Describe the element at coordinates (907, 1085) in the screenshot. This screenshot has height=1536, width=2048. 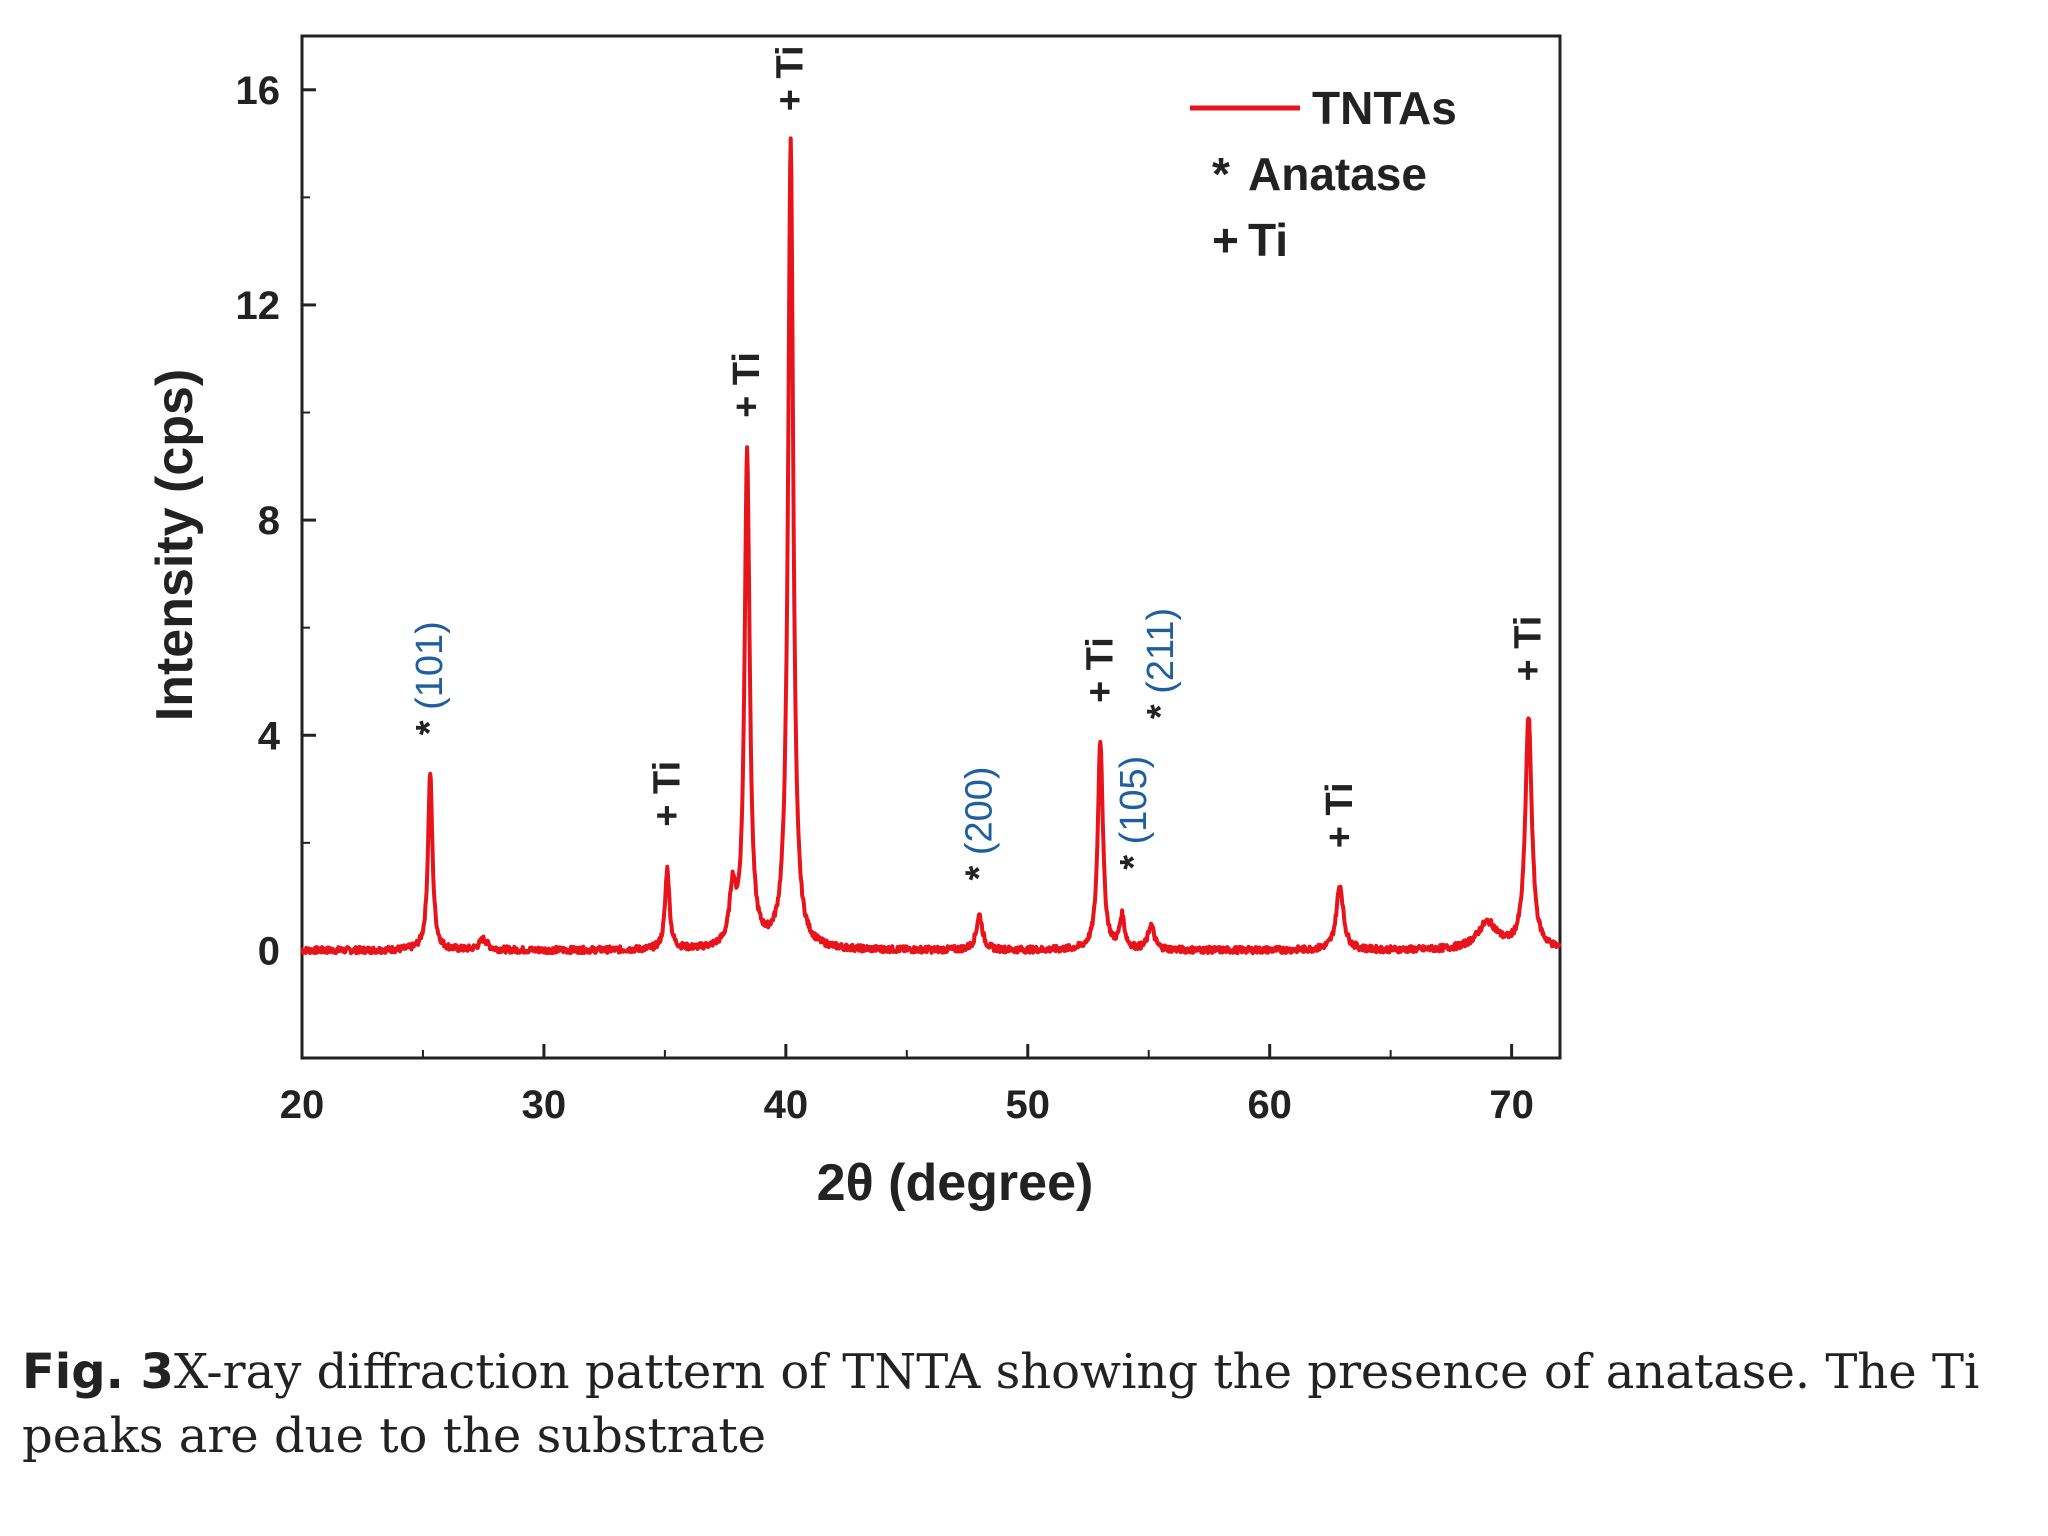
I see `x-axis-ticks: 20 30 40 50 60 70` at that location.